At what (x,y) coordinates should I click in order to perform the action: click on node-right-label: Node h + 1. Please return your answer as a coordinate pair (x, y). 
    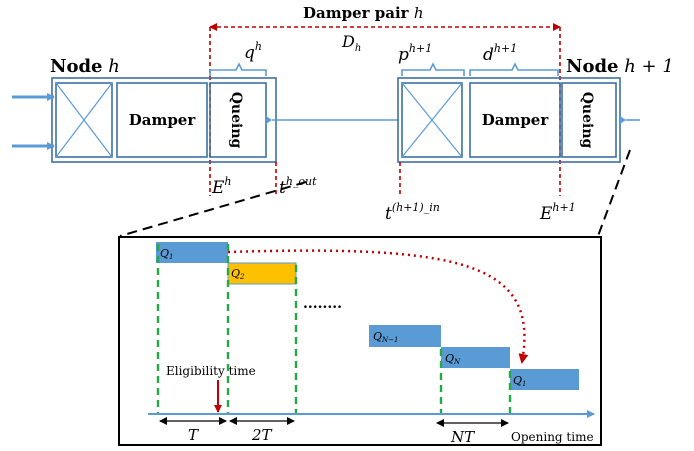
    Looking at the image, I should click on (620, 66).